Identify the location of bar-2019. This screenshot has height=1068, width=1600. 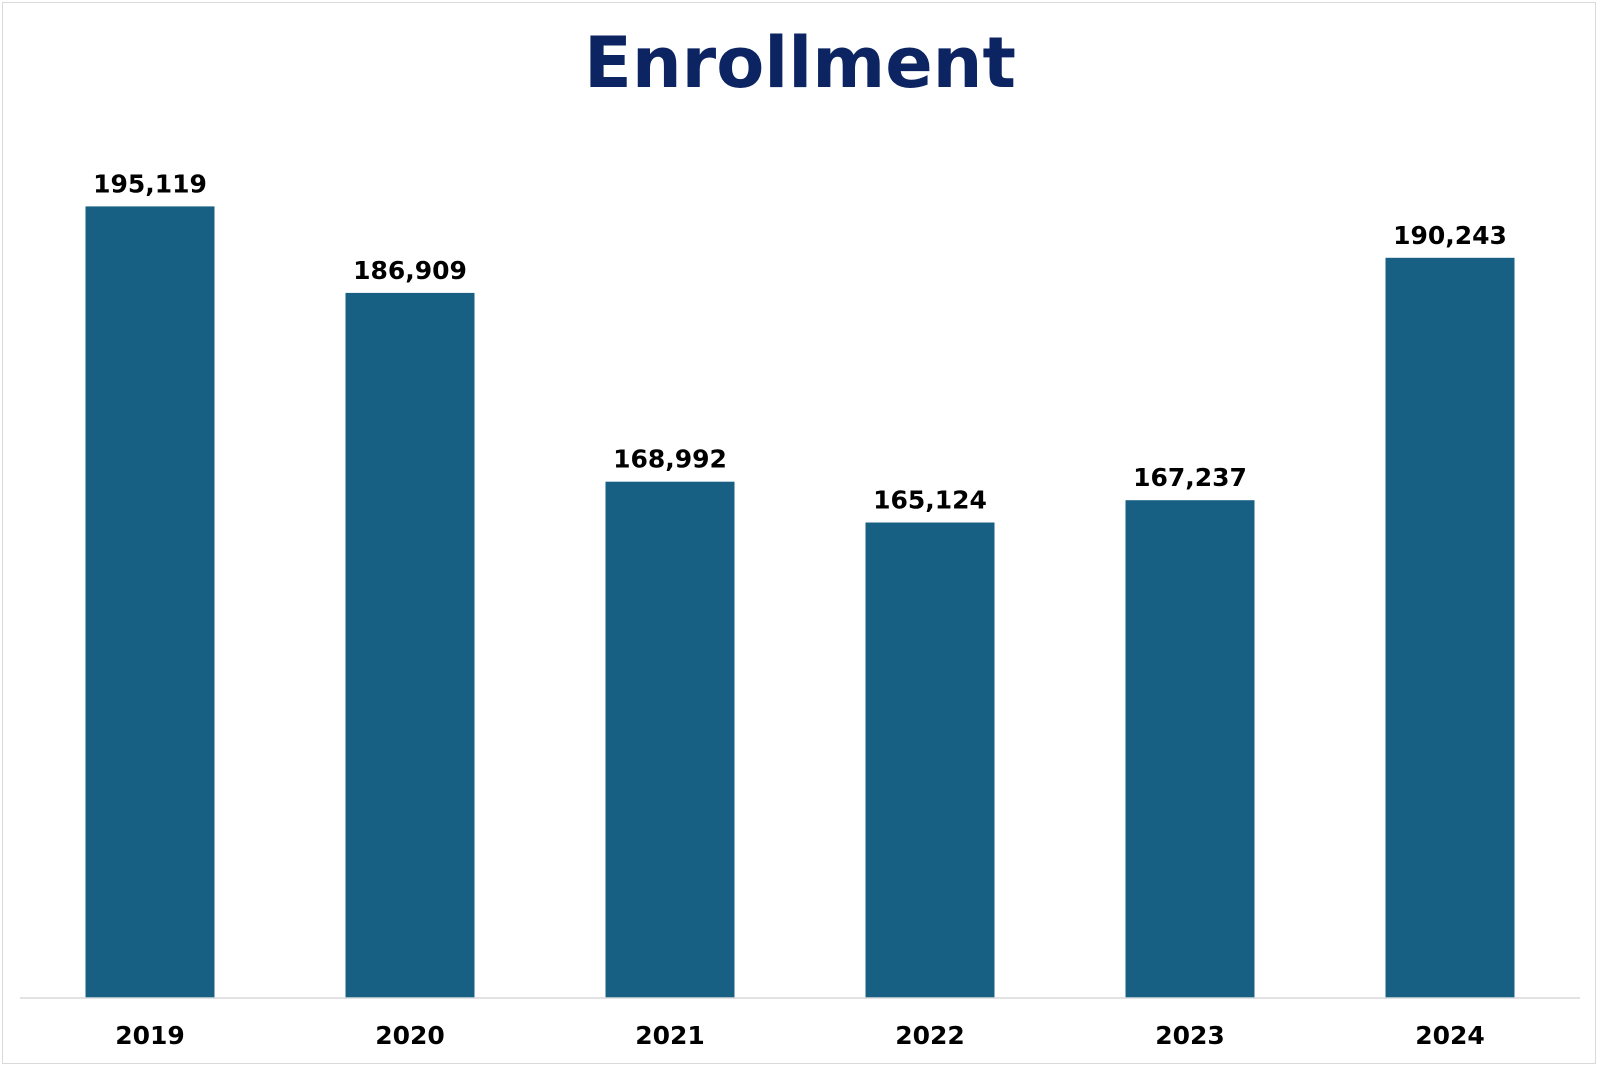
(150, 602).